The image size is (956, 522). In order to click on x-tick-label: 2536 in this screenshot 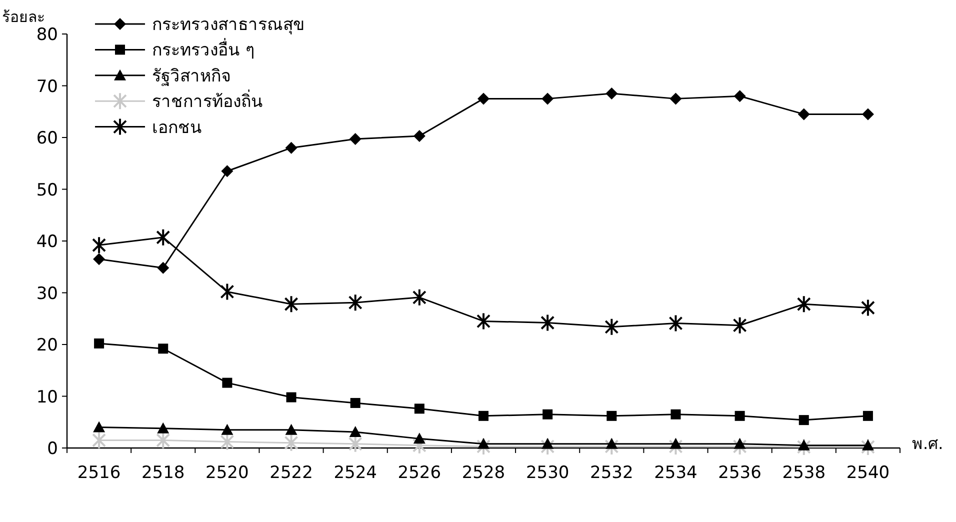, I will do `click(740, 473)`.